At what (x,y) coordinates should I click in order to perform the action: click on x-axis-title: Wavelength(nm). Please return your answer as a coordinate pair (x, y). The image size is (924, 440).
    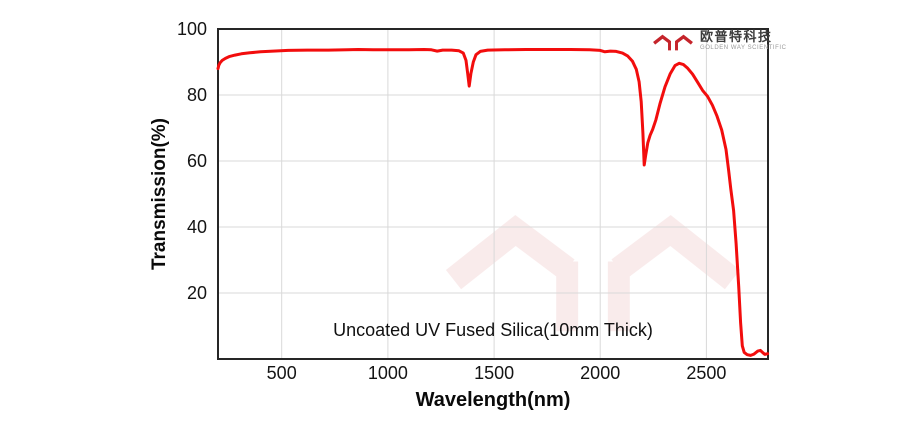
    Looking at the image, I should click on (493, 400).